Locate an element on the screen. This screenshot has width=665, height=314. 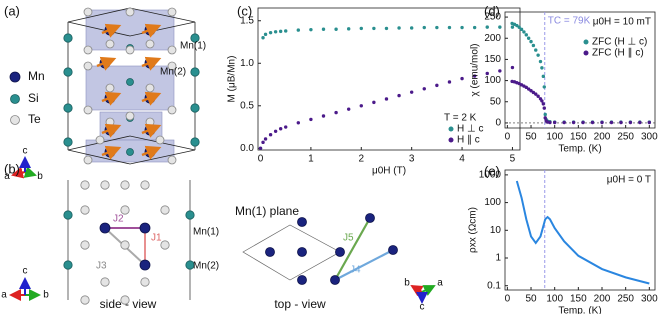
legend-label: H ⊥ c is located at coordinates (470, 129).